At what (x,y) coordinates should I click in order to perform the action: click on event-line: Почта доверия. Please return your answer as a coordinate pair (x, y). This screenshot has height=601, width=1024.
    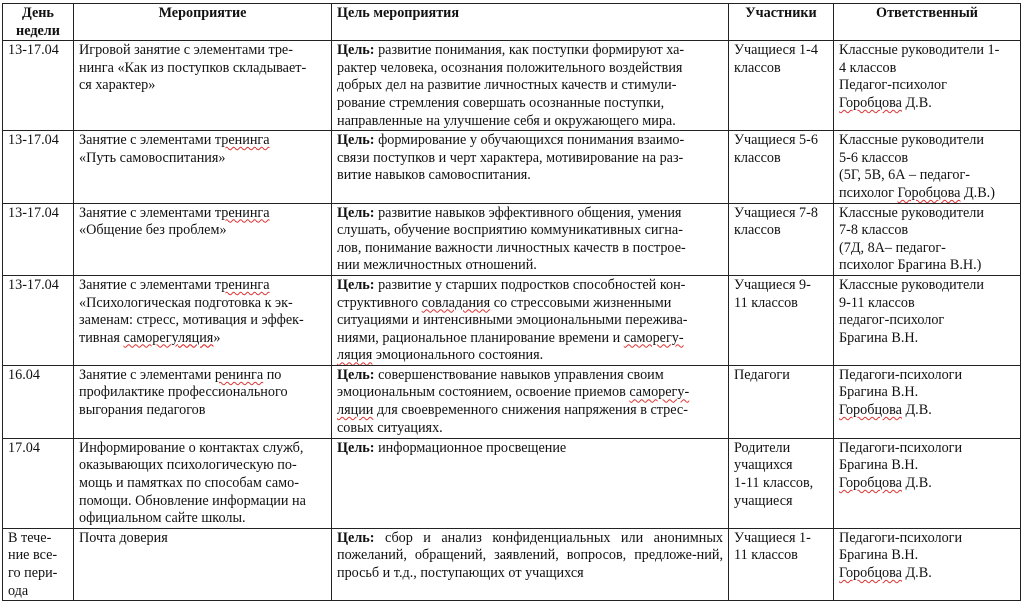
    Looking at the image, I should click on (202, 539).